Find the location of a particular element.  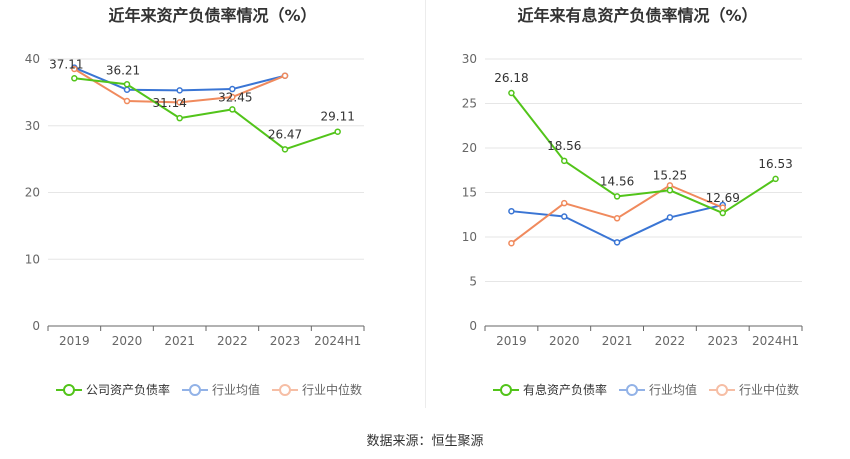

y-tick-label: 40 is located at coordinates (32, 59).